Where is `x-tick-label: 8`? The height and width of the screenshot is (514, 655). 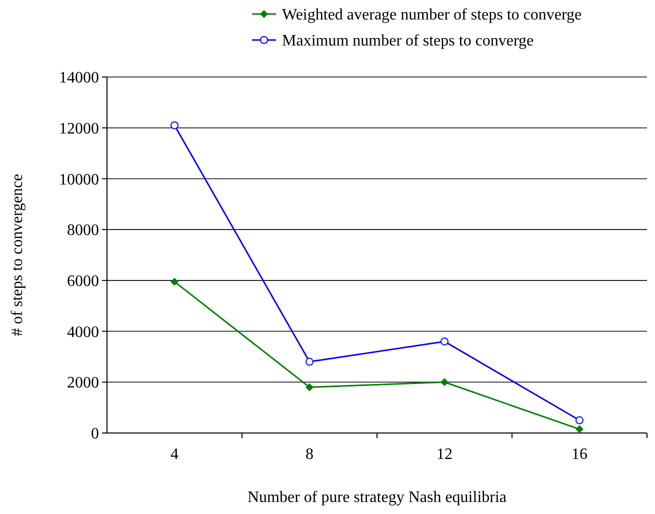
x-tick-label: 8 is located at coordinates (310, 454).